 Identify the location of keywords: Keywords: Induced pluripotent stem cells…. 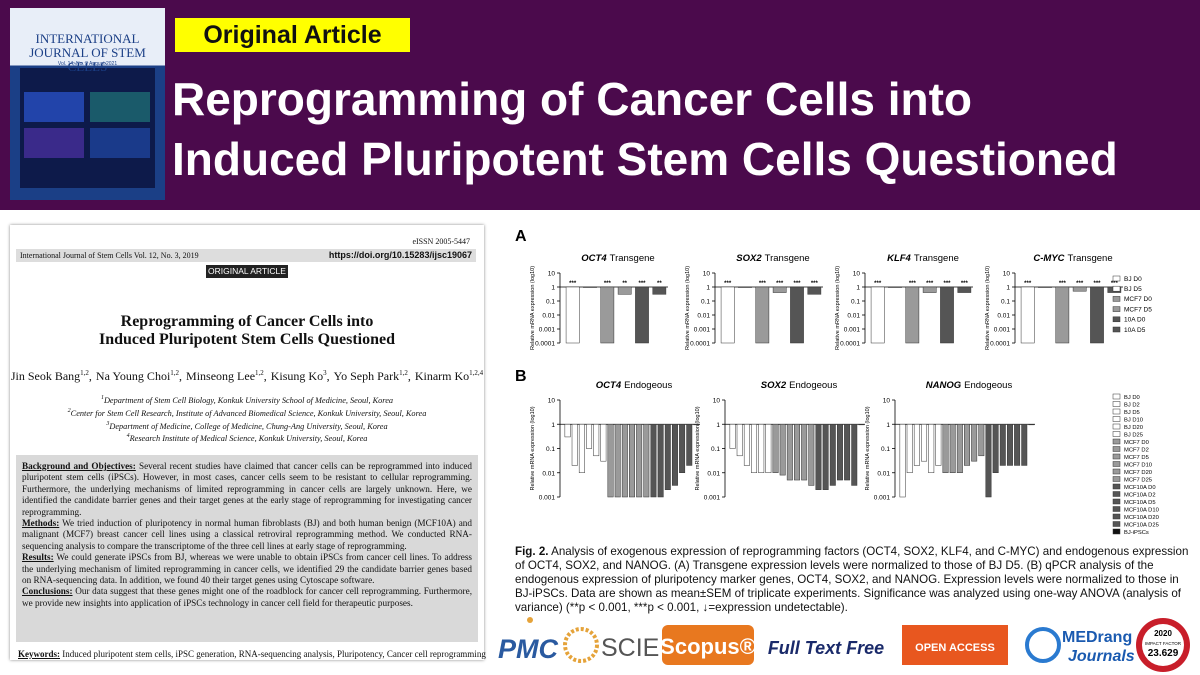
(252, 654).